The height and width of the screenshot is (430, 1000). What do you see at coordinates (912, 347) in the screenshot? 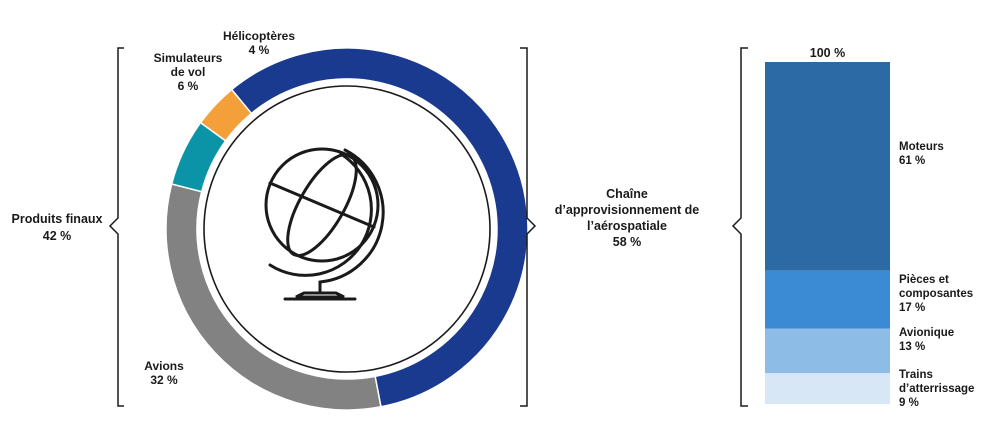
I see `label-avionique-value: 13 %` at bounding box center [912, 347].